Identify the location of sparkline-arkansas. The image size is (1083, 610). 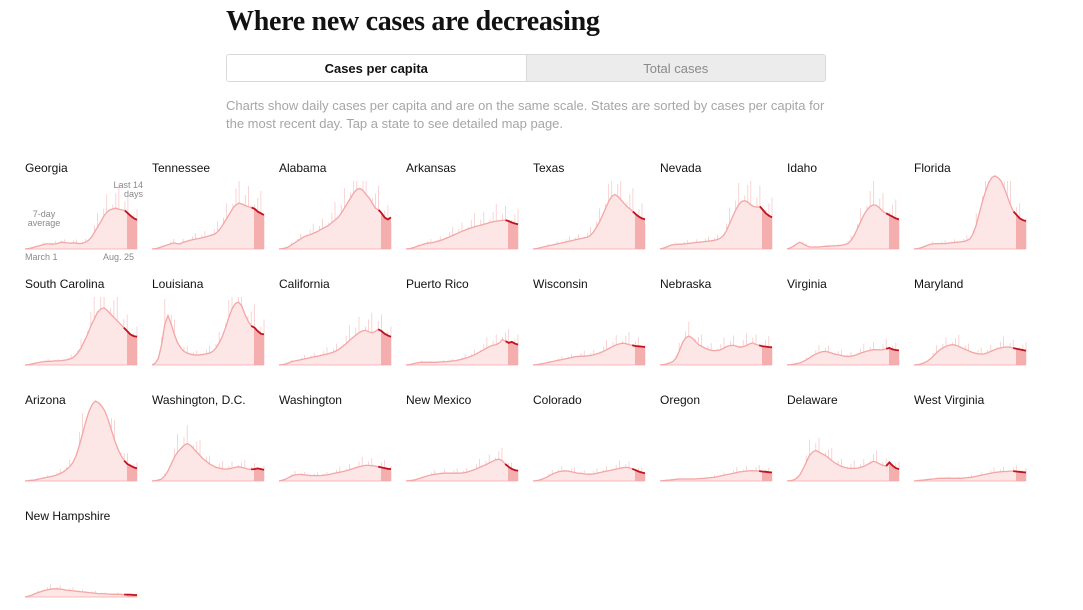
(462, 226).